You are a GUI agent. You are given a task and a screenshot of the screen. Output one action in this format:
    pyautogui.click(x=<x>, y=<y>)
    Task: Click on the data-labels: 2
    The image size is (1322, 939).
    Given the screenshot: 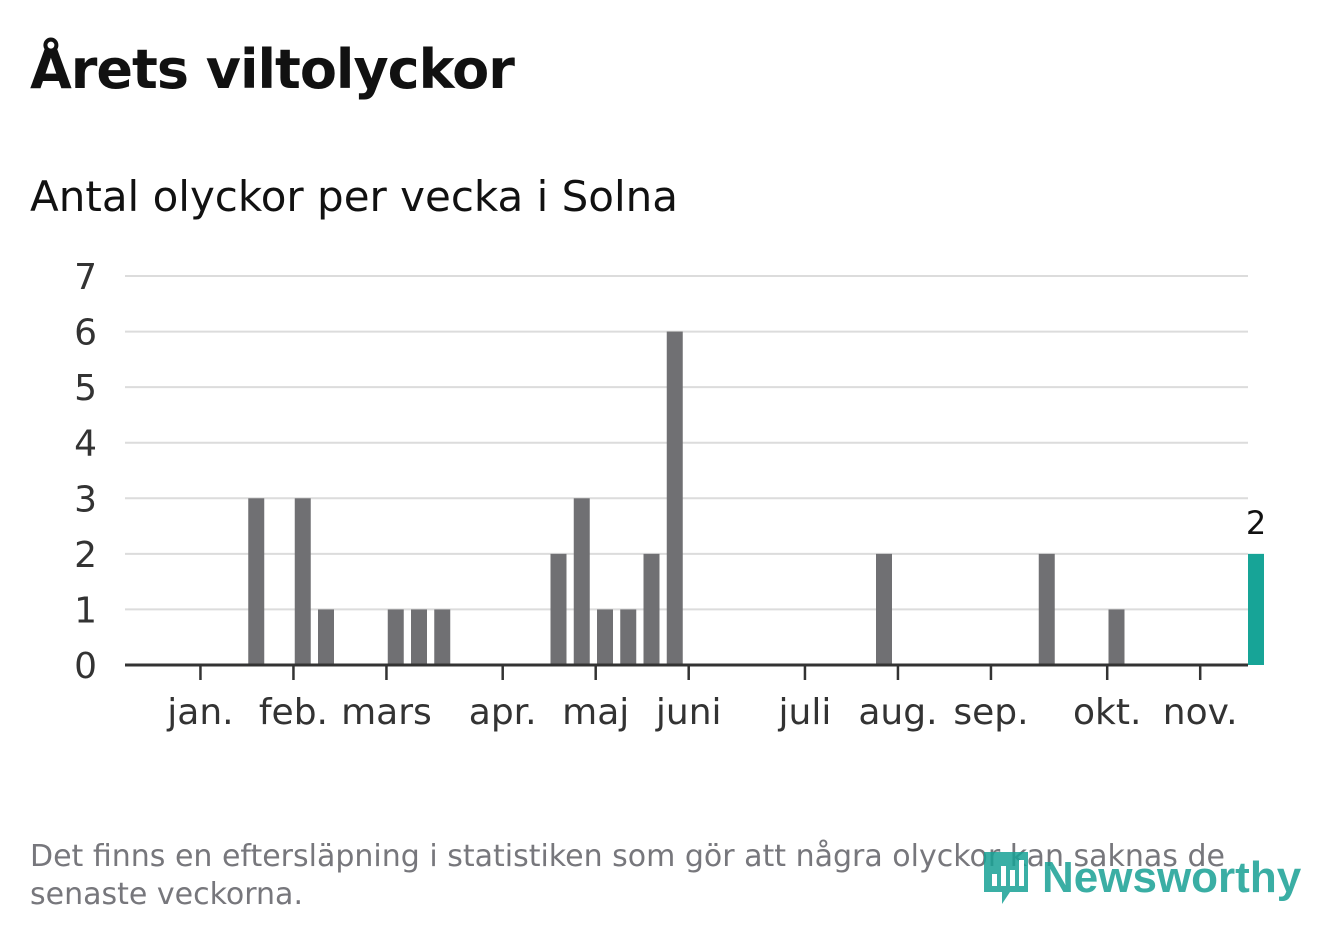 What is the action you would take?
    pyautogui.click(x=1256, y=523)
    